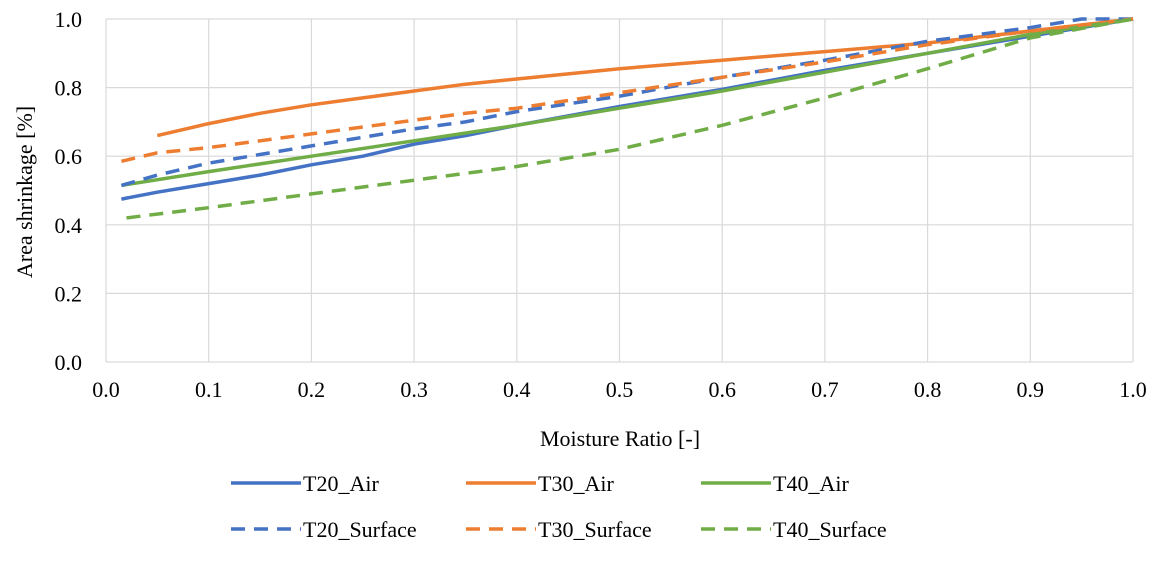 The height and width of the screenshot is (571, 1159). I want to click on x-tick-label: 0.3, so click(414, 389).